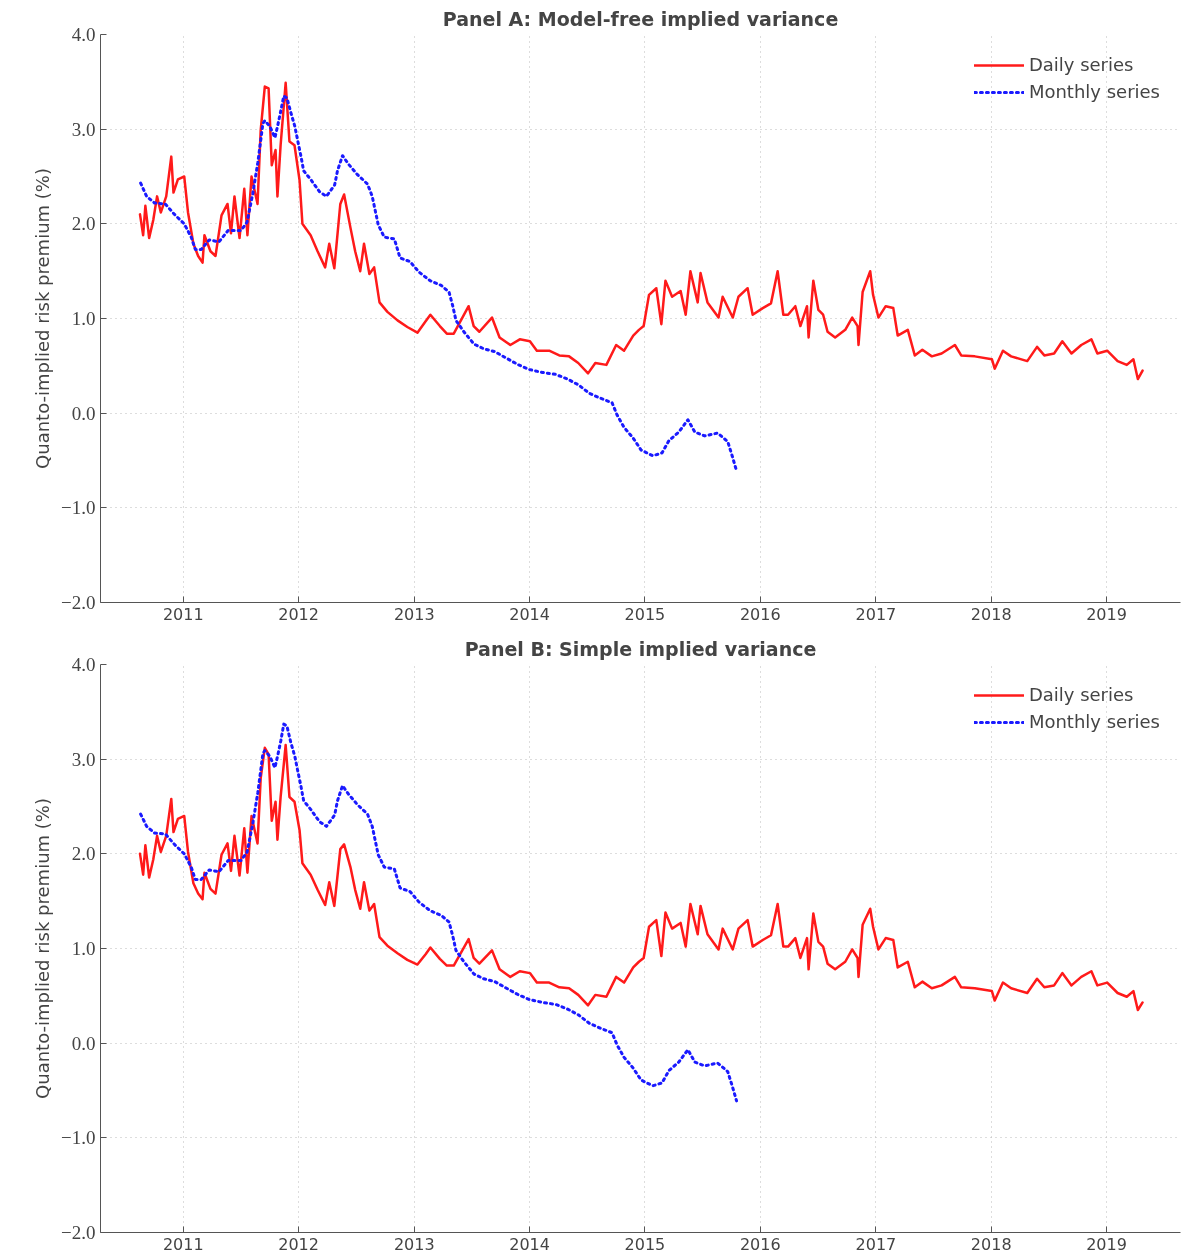 The width and height of the screenshot is (1197, 1256). What do you see at coordinates (640, 648) in the screenshot?
I see `chart-title: Panel B: Simple implied variance` at bounding box center [640, 648].